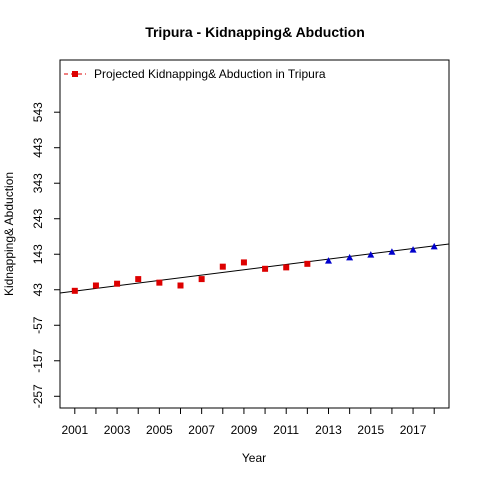  I want to click on data-points, so click(254, 268).